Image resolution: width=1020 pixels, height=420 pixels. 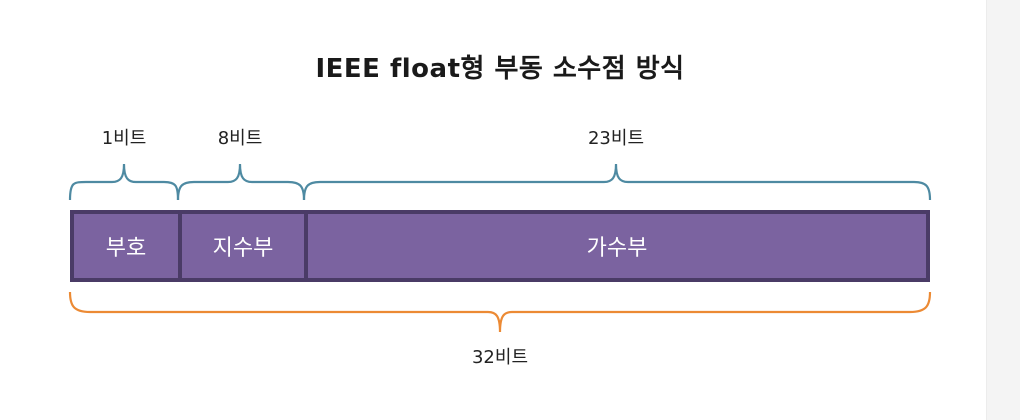 I want to click on exponent-field-label: 지수부, so click(x=243, y=248).